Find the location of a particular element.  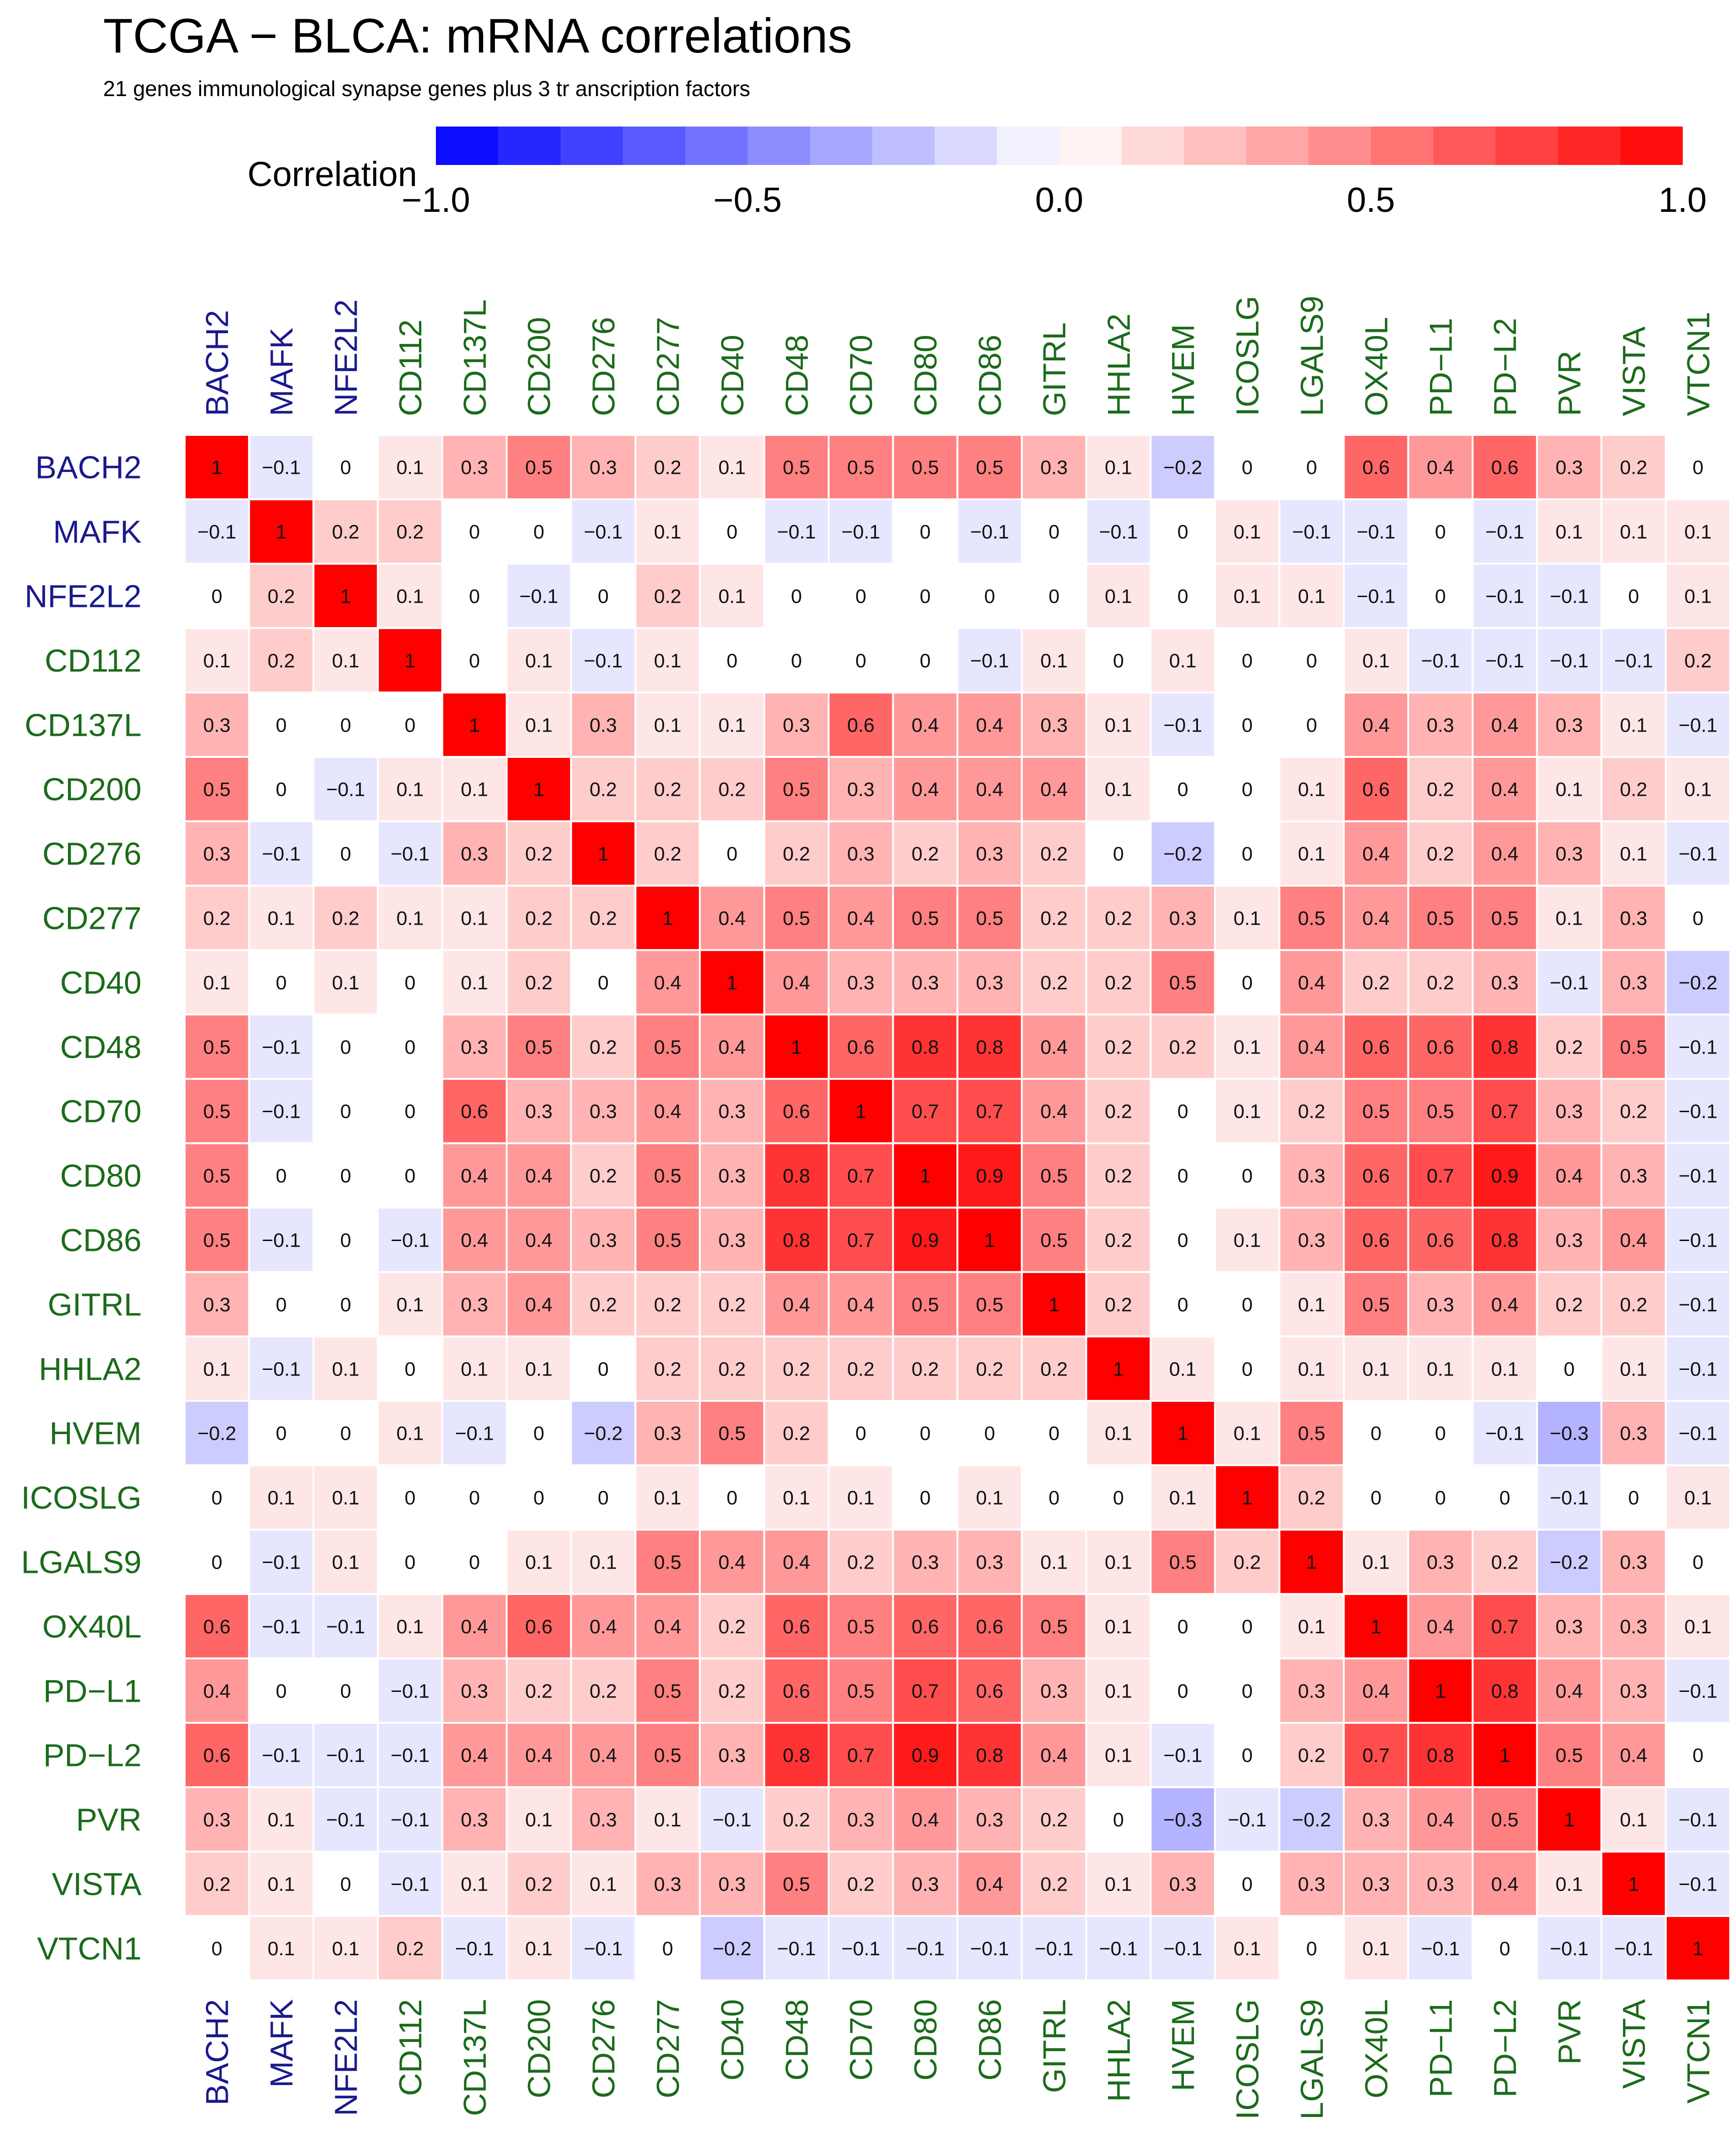

column-label-bottom: HVEM is located at coordinates (1184, 2045).